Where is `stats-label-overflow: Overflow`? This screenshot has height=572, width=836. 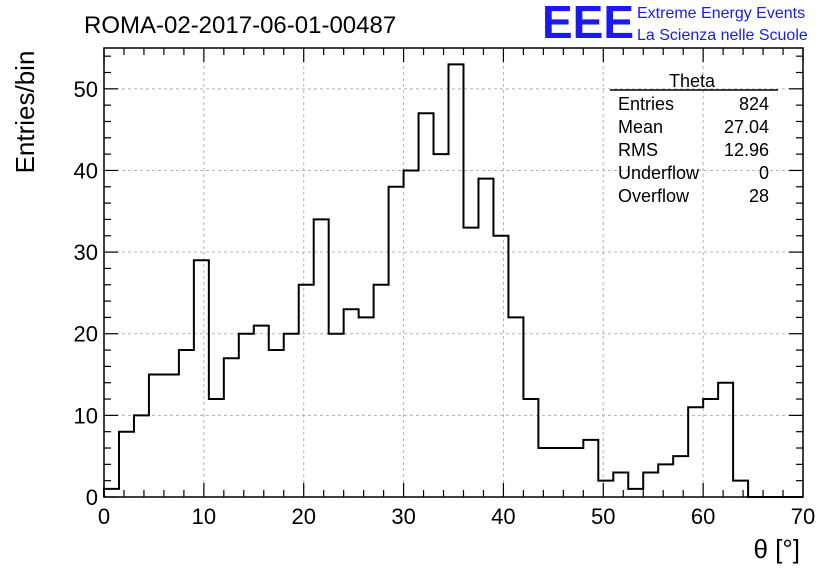 stats-label-overflow: Overflow is located at coordinates (654, 196).